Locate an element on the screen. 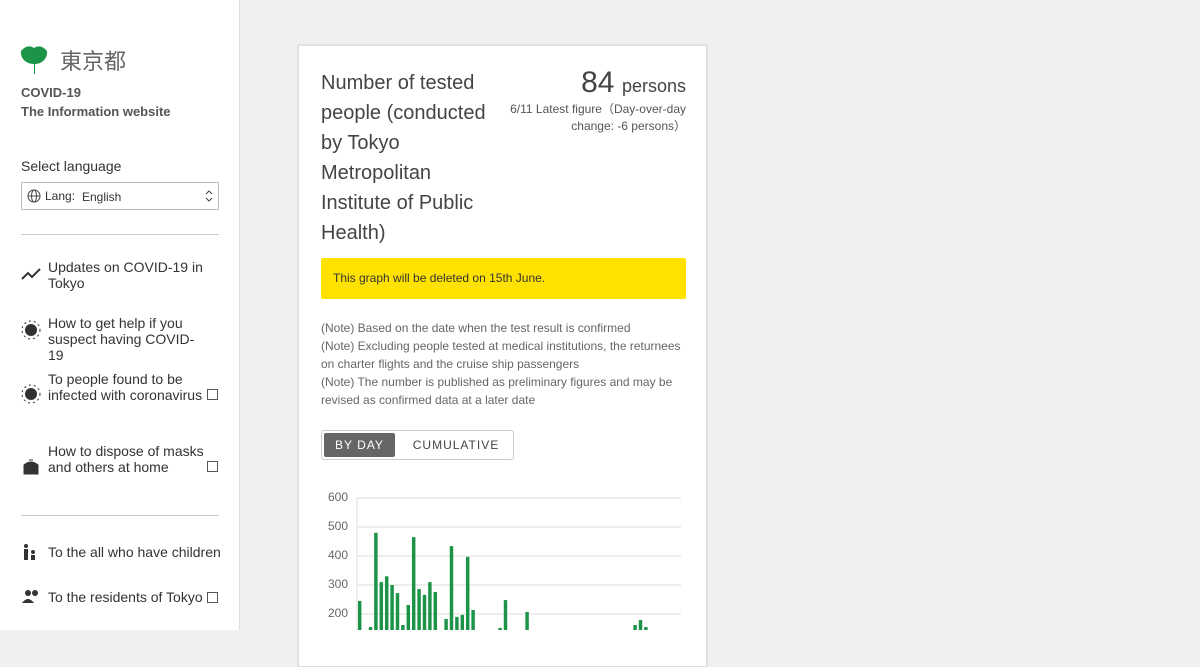  tab-group: BY DAY CUMULATIVE is located at coordinates (417, 445).